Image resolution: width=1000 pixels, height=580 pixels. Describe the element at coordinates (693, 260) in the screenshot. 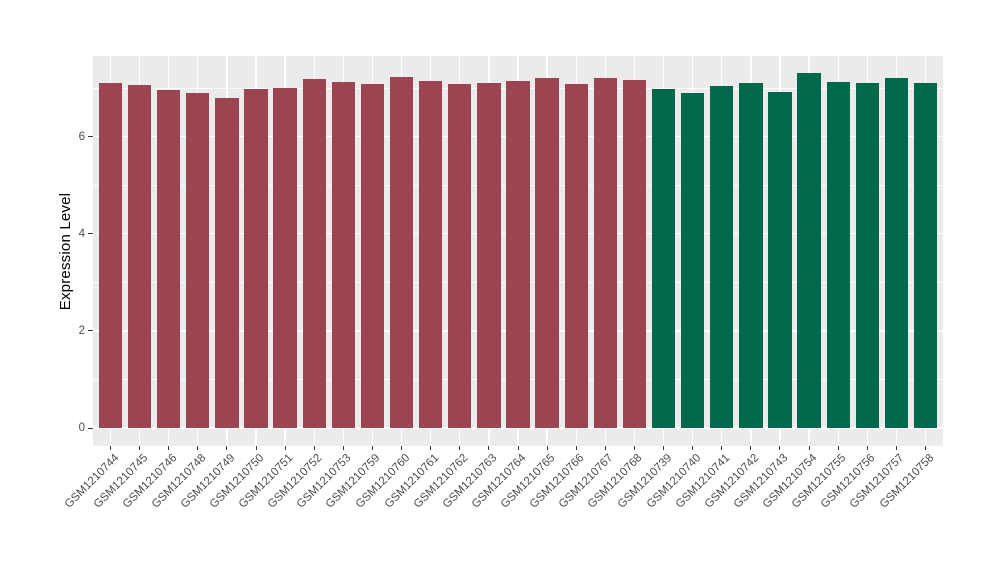

I see `bar-GSM1210740` at that location.